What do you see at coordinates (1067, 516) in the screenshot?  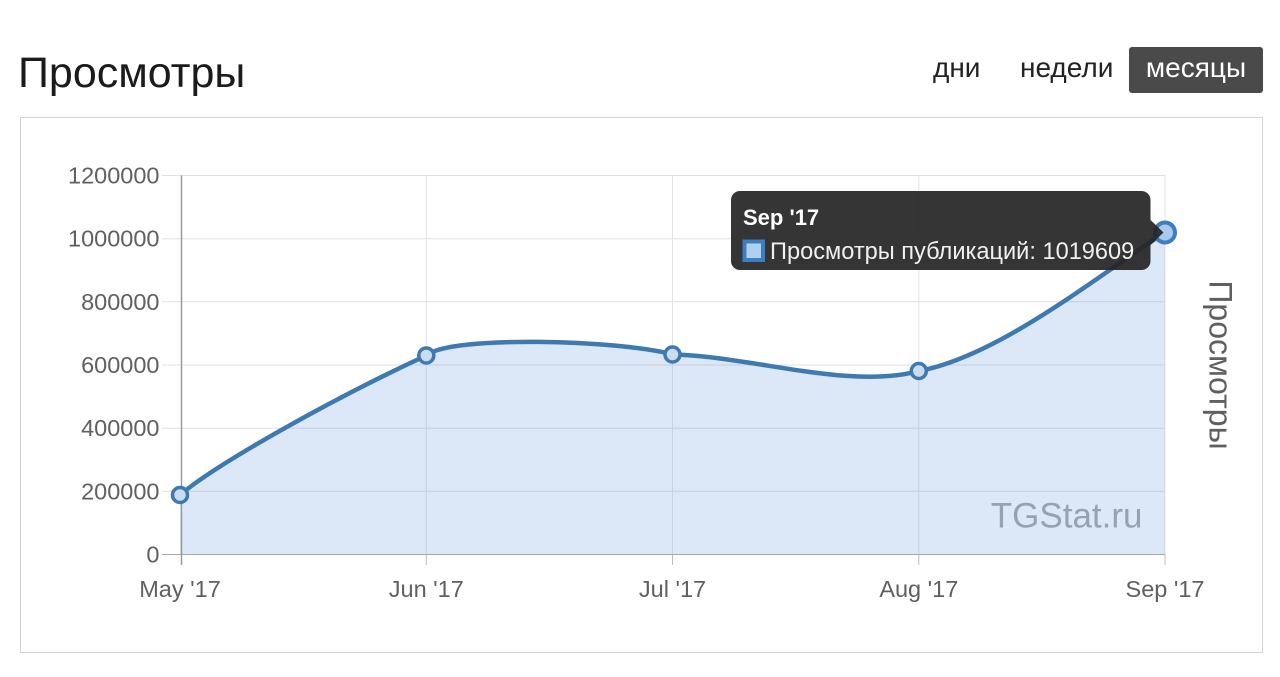 I see `svg-text: TGStat.ru` at bounding box center [1067, 516].